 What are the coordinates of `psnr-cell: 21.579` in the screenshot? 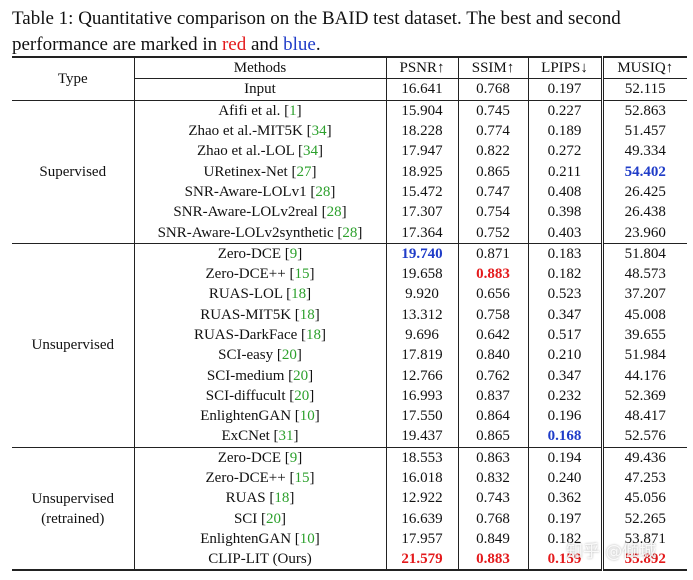 It's located at (421, 560).